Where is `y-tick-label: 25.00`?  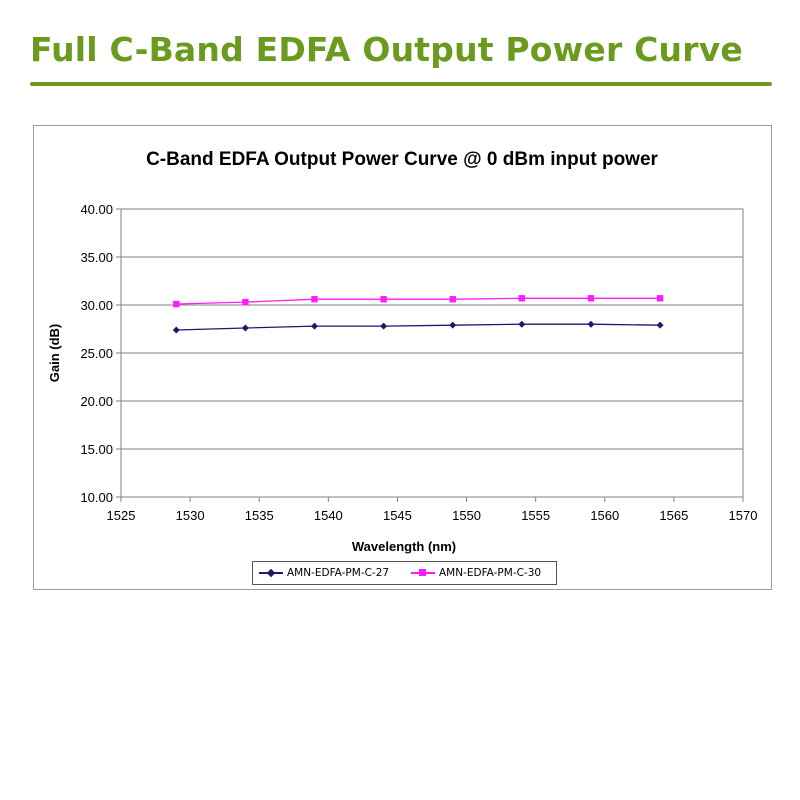
y-tick-label: 25.00 is located at coordinates (96, 353).